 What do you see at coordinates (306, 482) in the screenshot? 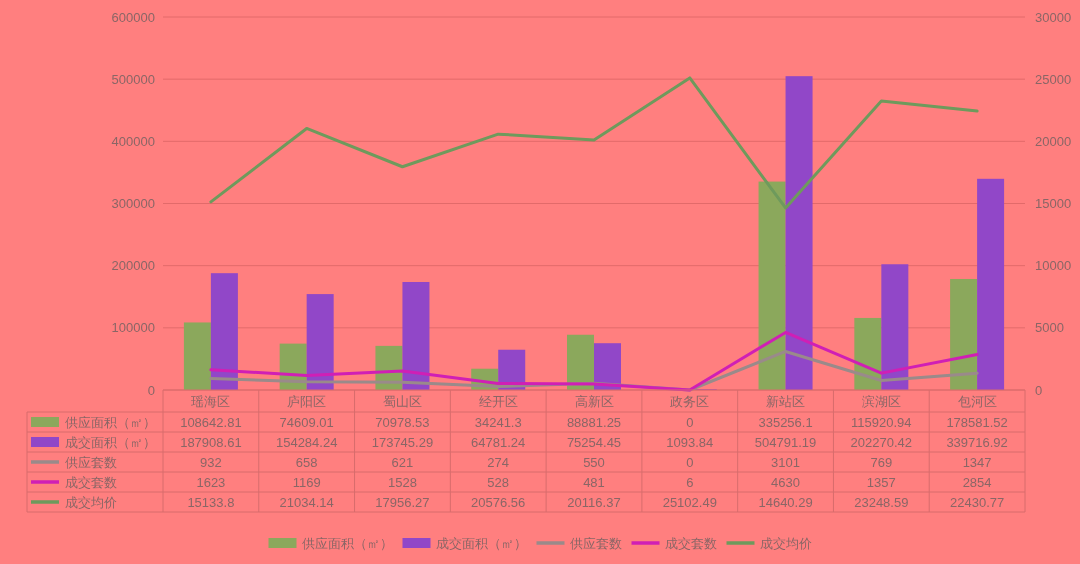
I see `value-label: 1169` at bounding box center [306, 482].